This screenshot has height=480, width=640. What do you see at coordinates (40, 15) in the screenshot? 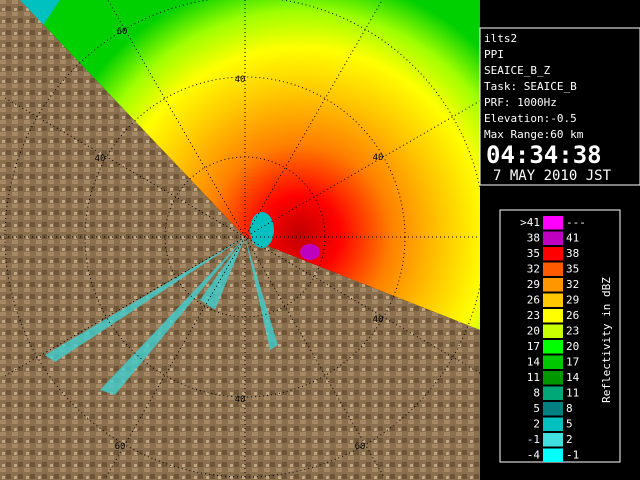
I see `echo-edge` at bounding box center [40, 15].